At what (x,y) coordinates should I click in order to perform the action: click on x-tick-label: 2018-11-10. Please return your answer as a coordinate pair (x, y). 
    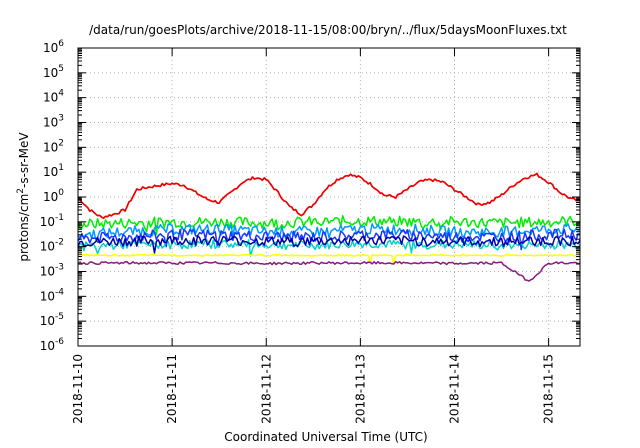
    Looking at the image, I should click on (78, 389).